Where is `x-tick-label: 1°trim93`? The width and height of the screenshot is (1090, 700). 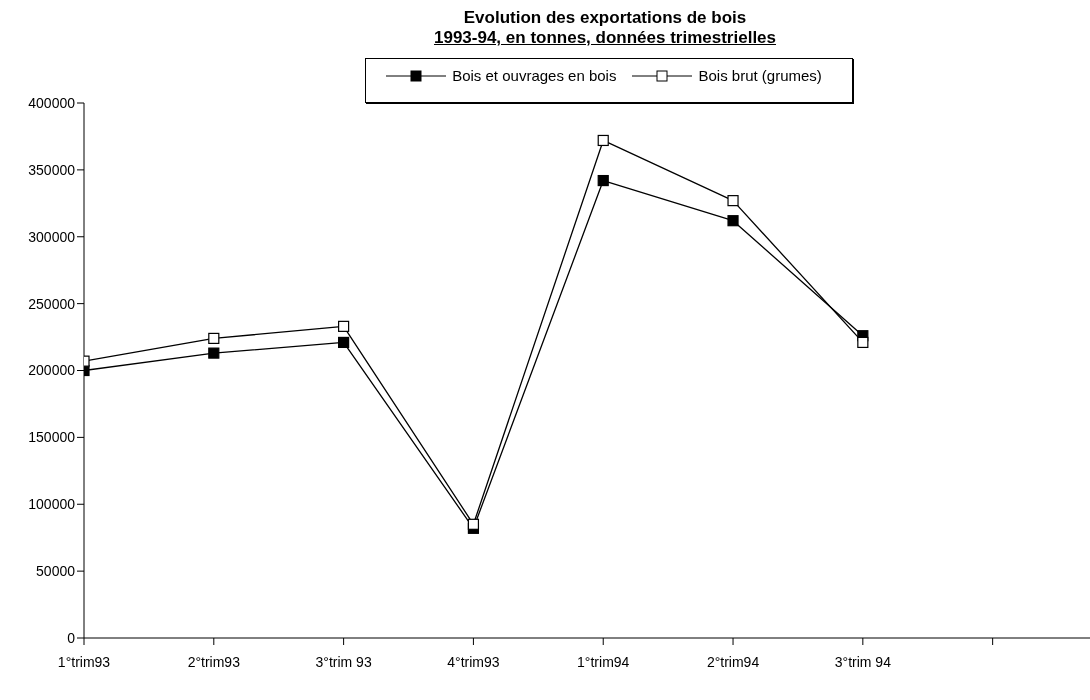
x-tick-label: 1°trim93 is located at coordinates (84, 661).